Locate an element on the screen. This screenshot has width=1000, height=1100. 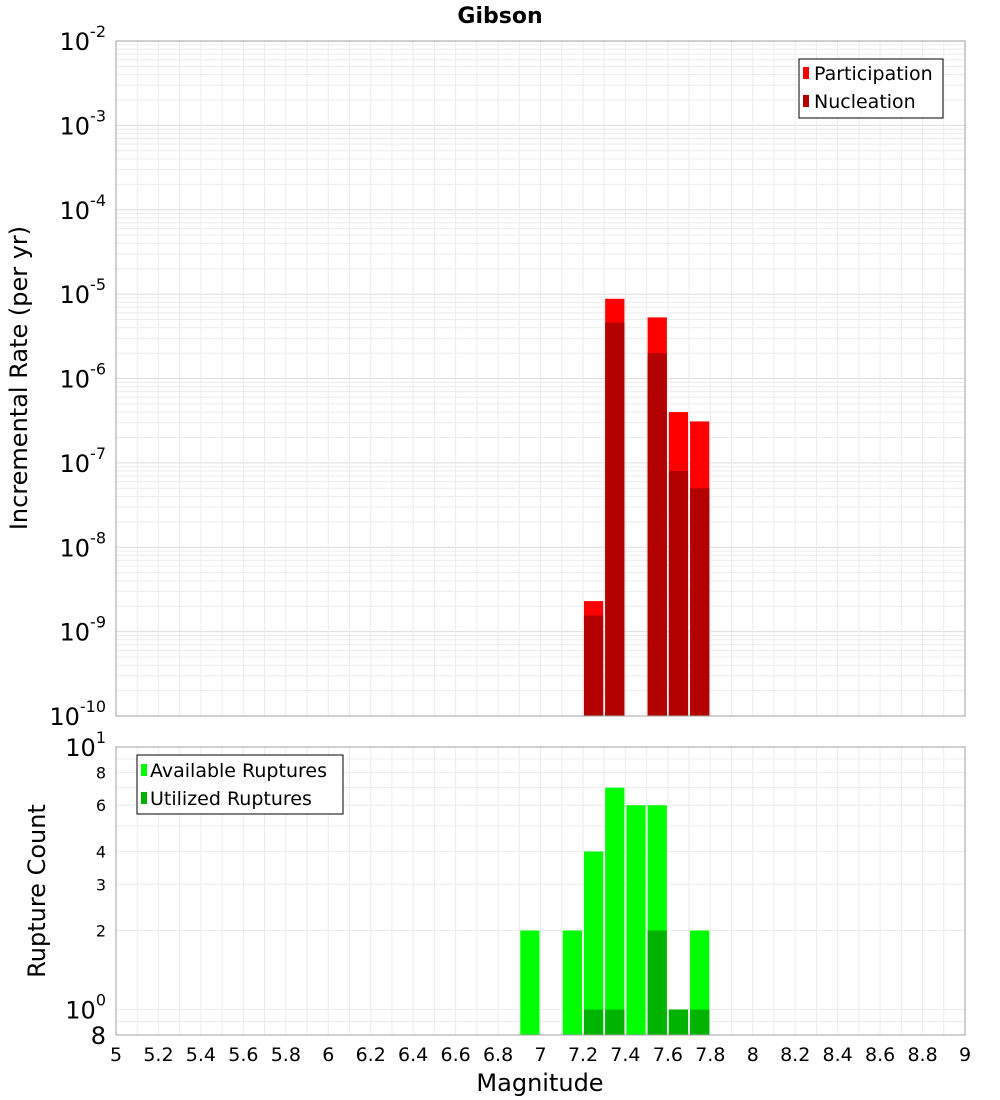
x-tick-label: 7 is located at coordinates (540, 1055).